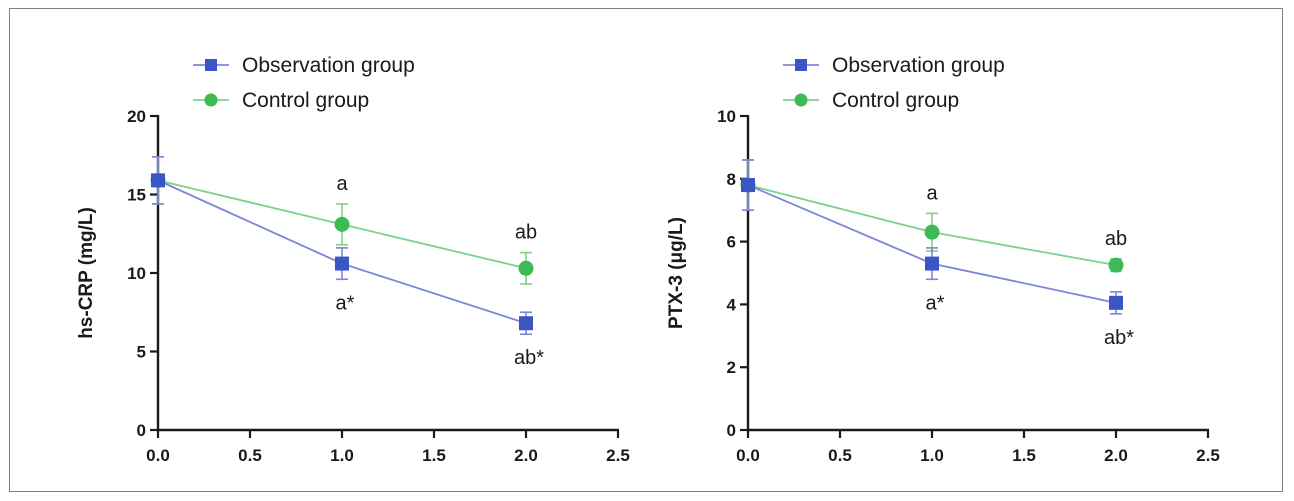 This screenshot has width=1294, height=501. I want to click on y-tick-label: 15, so click(136, 195).